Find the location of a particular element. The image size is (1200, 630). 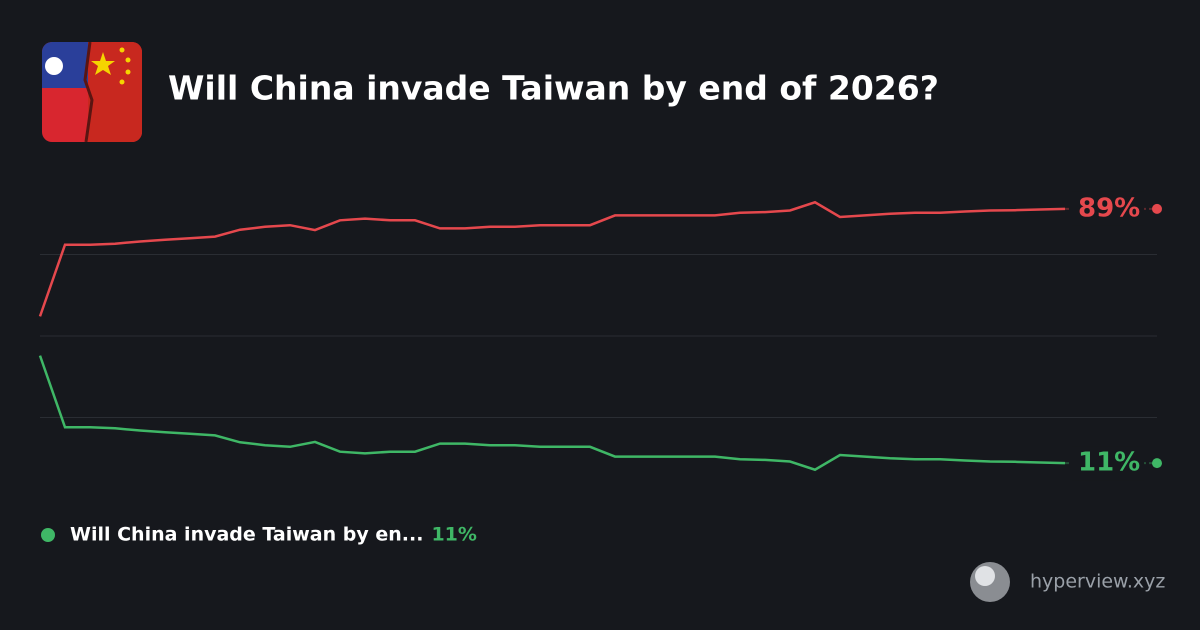

end-label: 89% is located at coordinates (1109, 208).